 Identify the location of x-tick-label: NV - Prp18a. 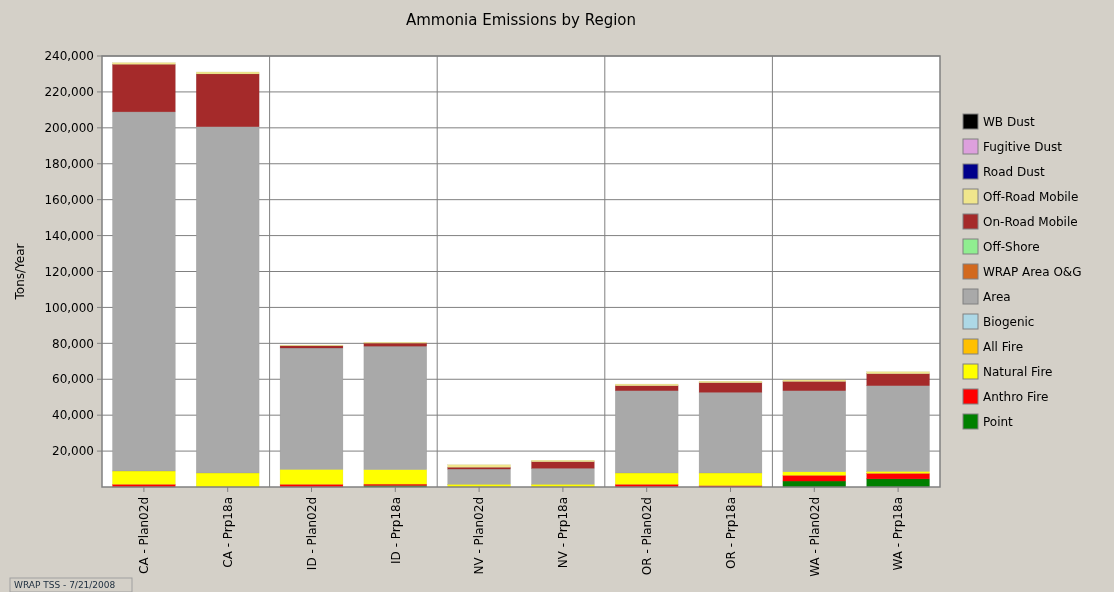
(563, 533).